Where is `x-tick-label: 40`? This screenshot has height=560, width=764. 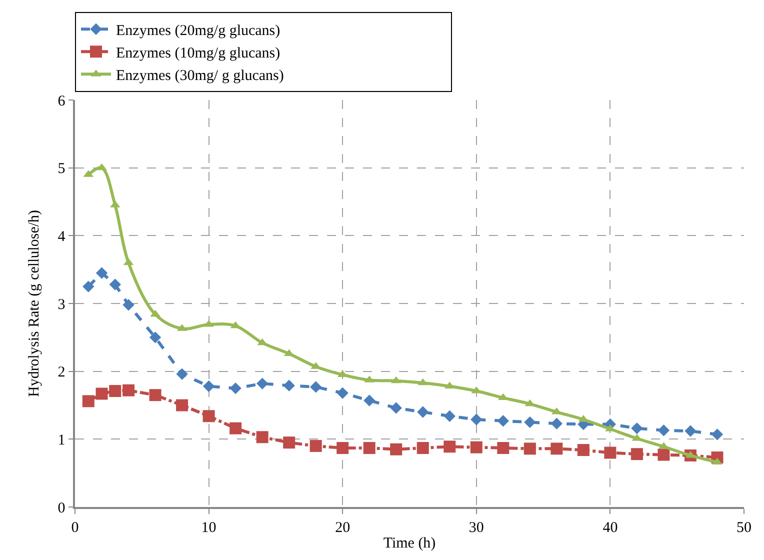
x-tick-label: 40 is located at coordinates (610, 528).